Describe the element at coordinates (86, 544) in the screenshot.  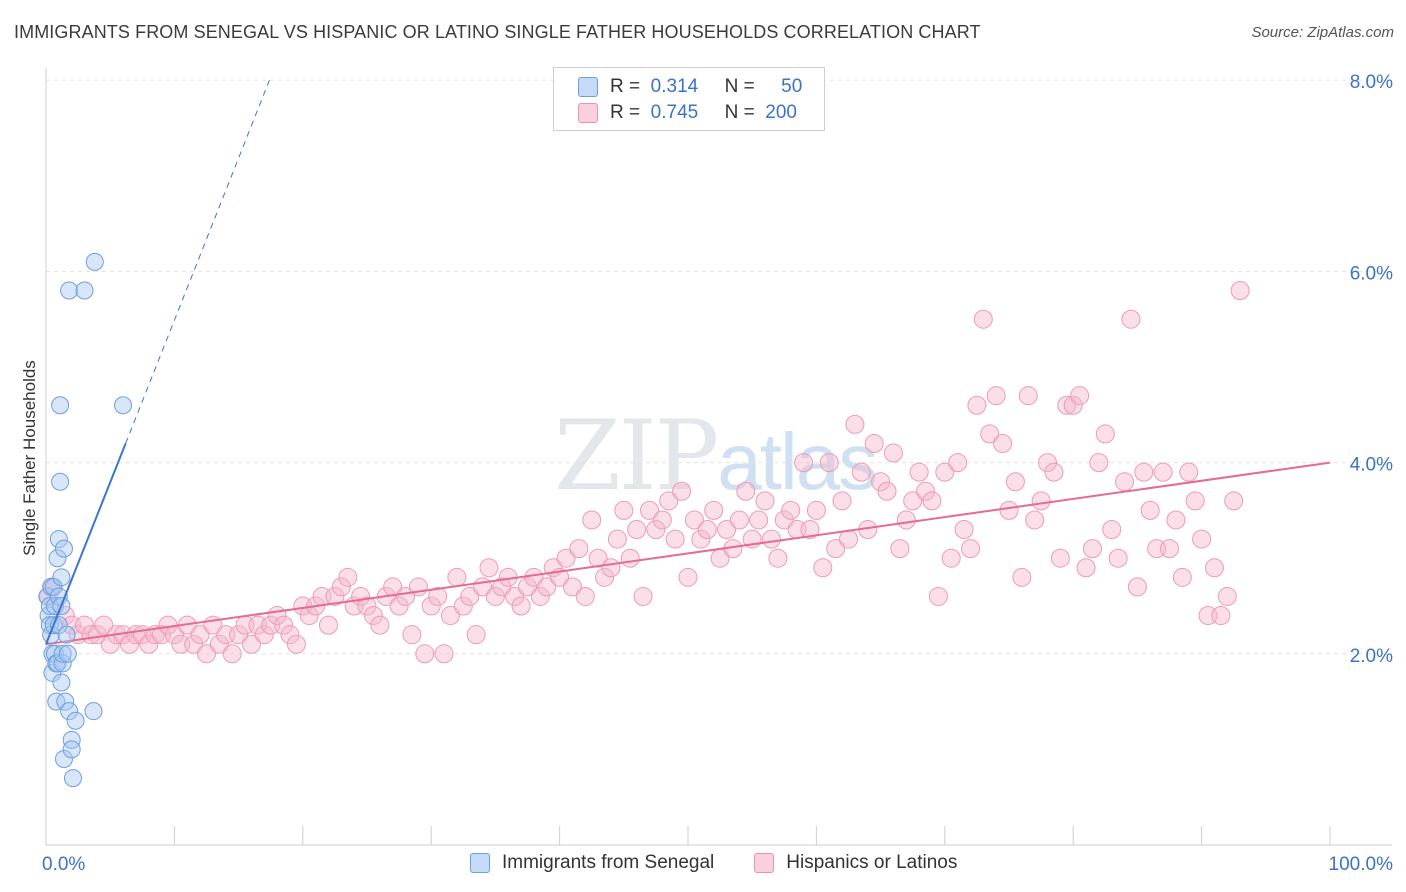
I see `senegal-trend-line` at that location.